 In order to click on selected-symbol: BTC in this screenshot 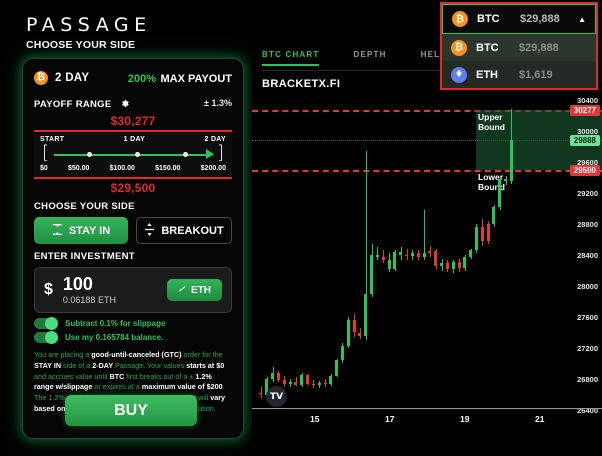, I will do `click(488, 19)`.